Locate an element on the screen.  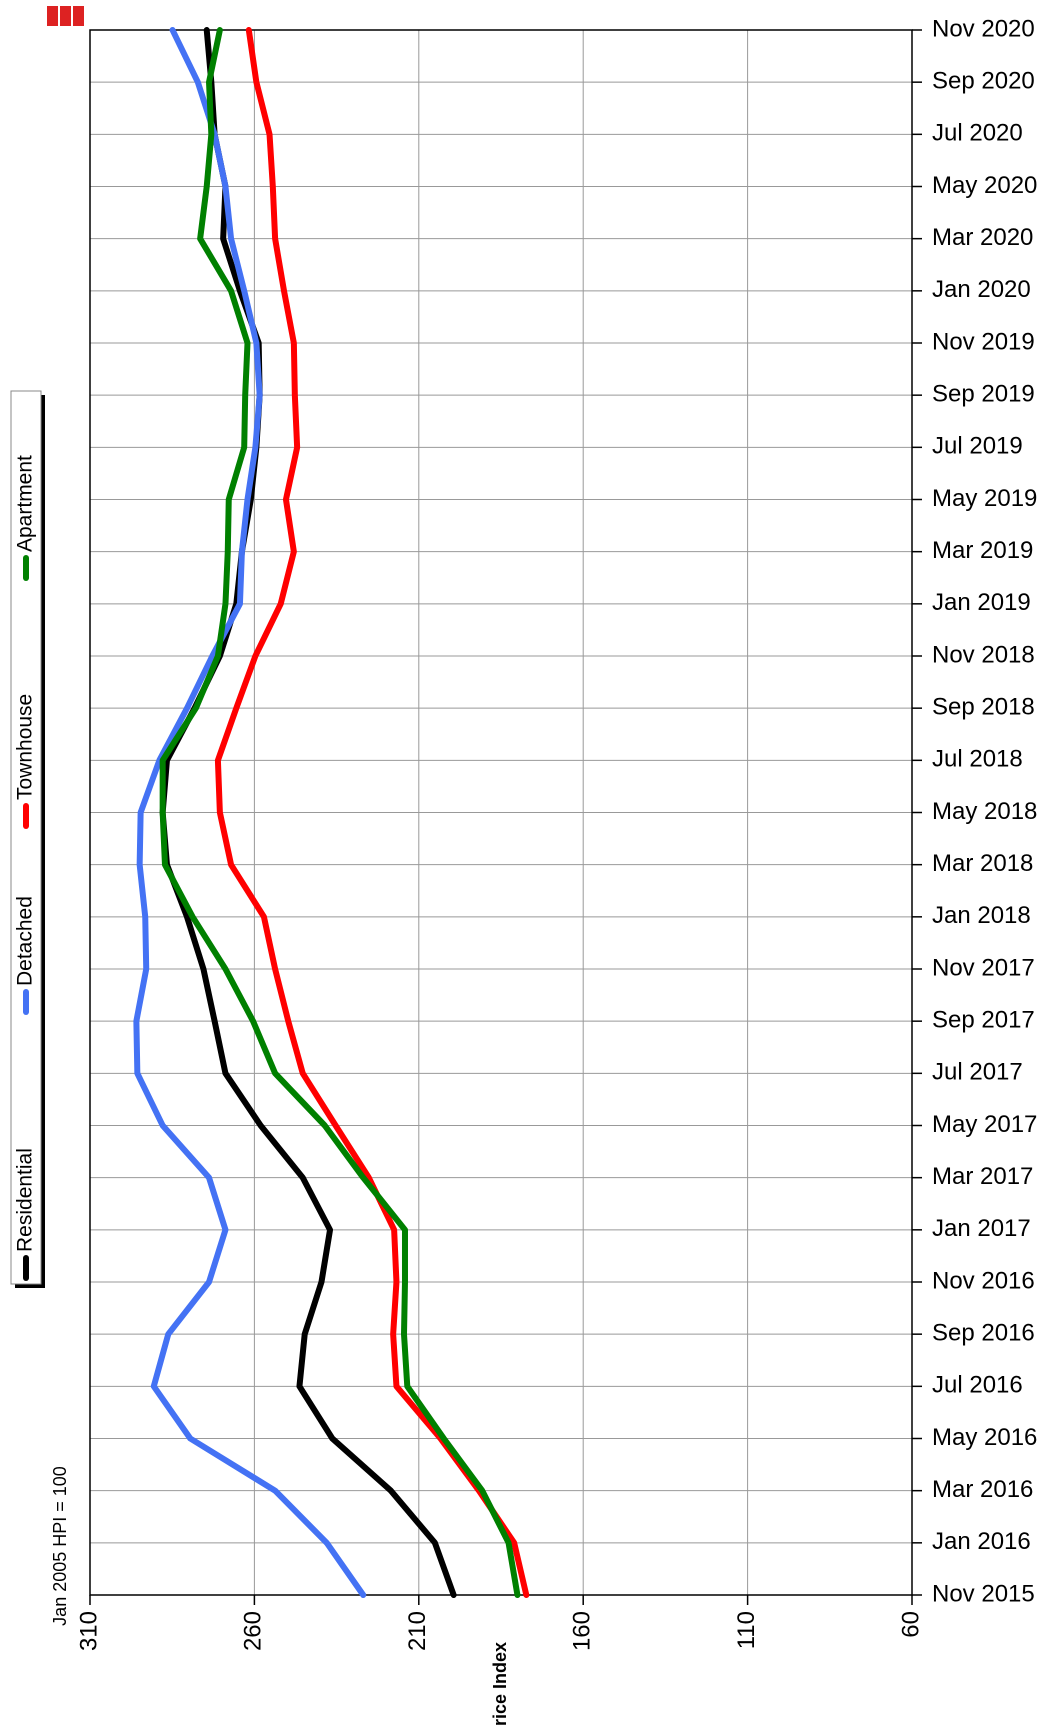
x-tick-label: Mar 2020 is located at coordinates (982, 237).